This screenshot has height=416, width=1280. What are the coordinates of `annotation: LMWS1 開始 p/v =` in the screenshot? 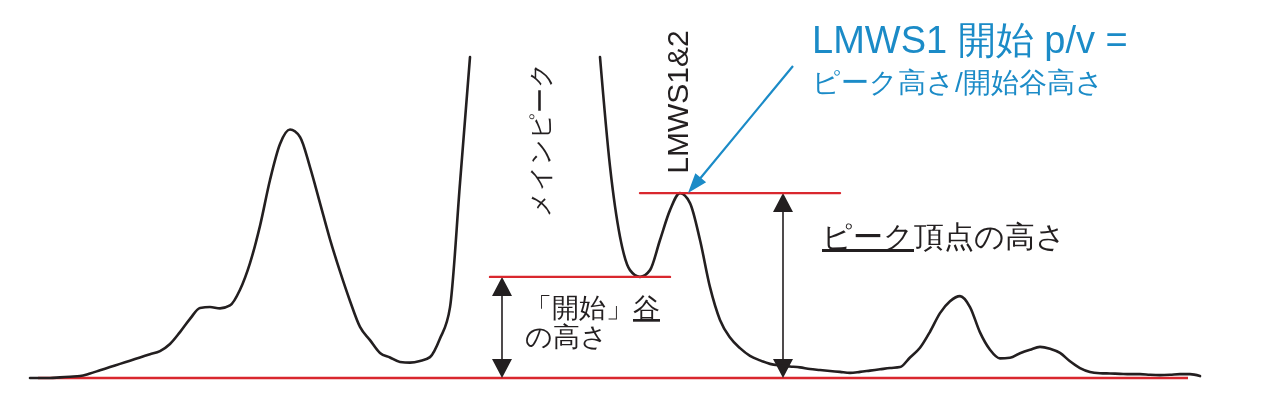 It's located at (970, 40).